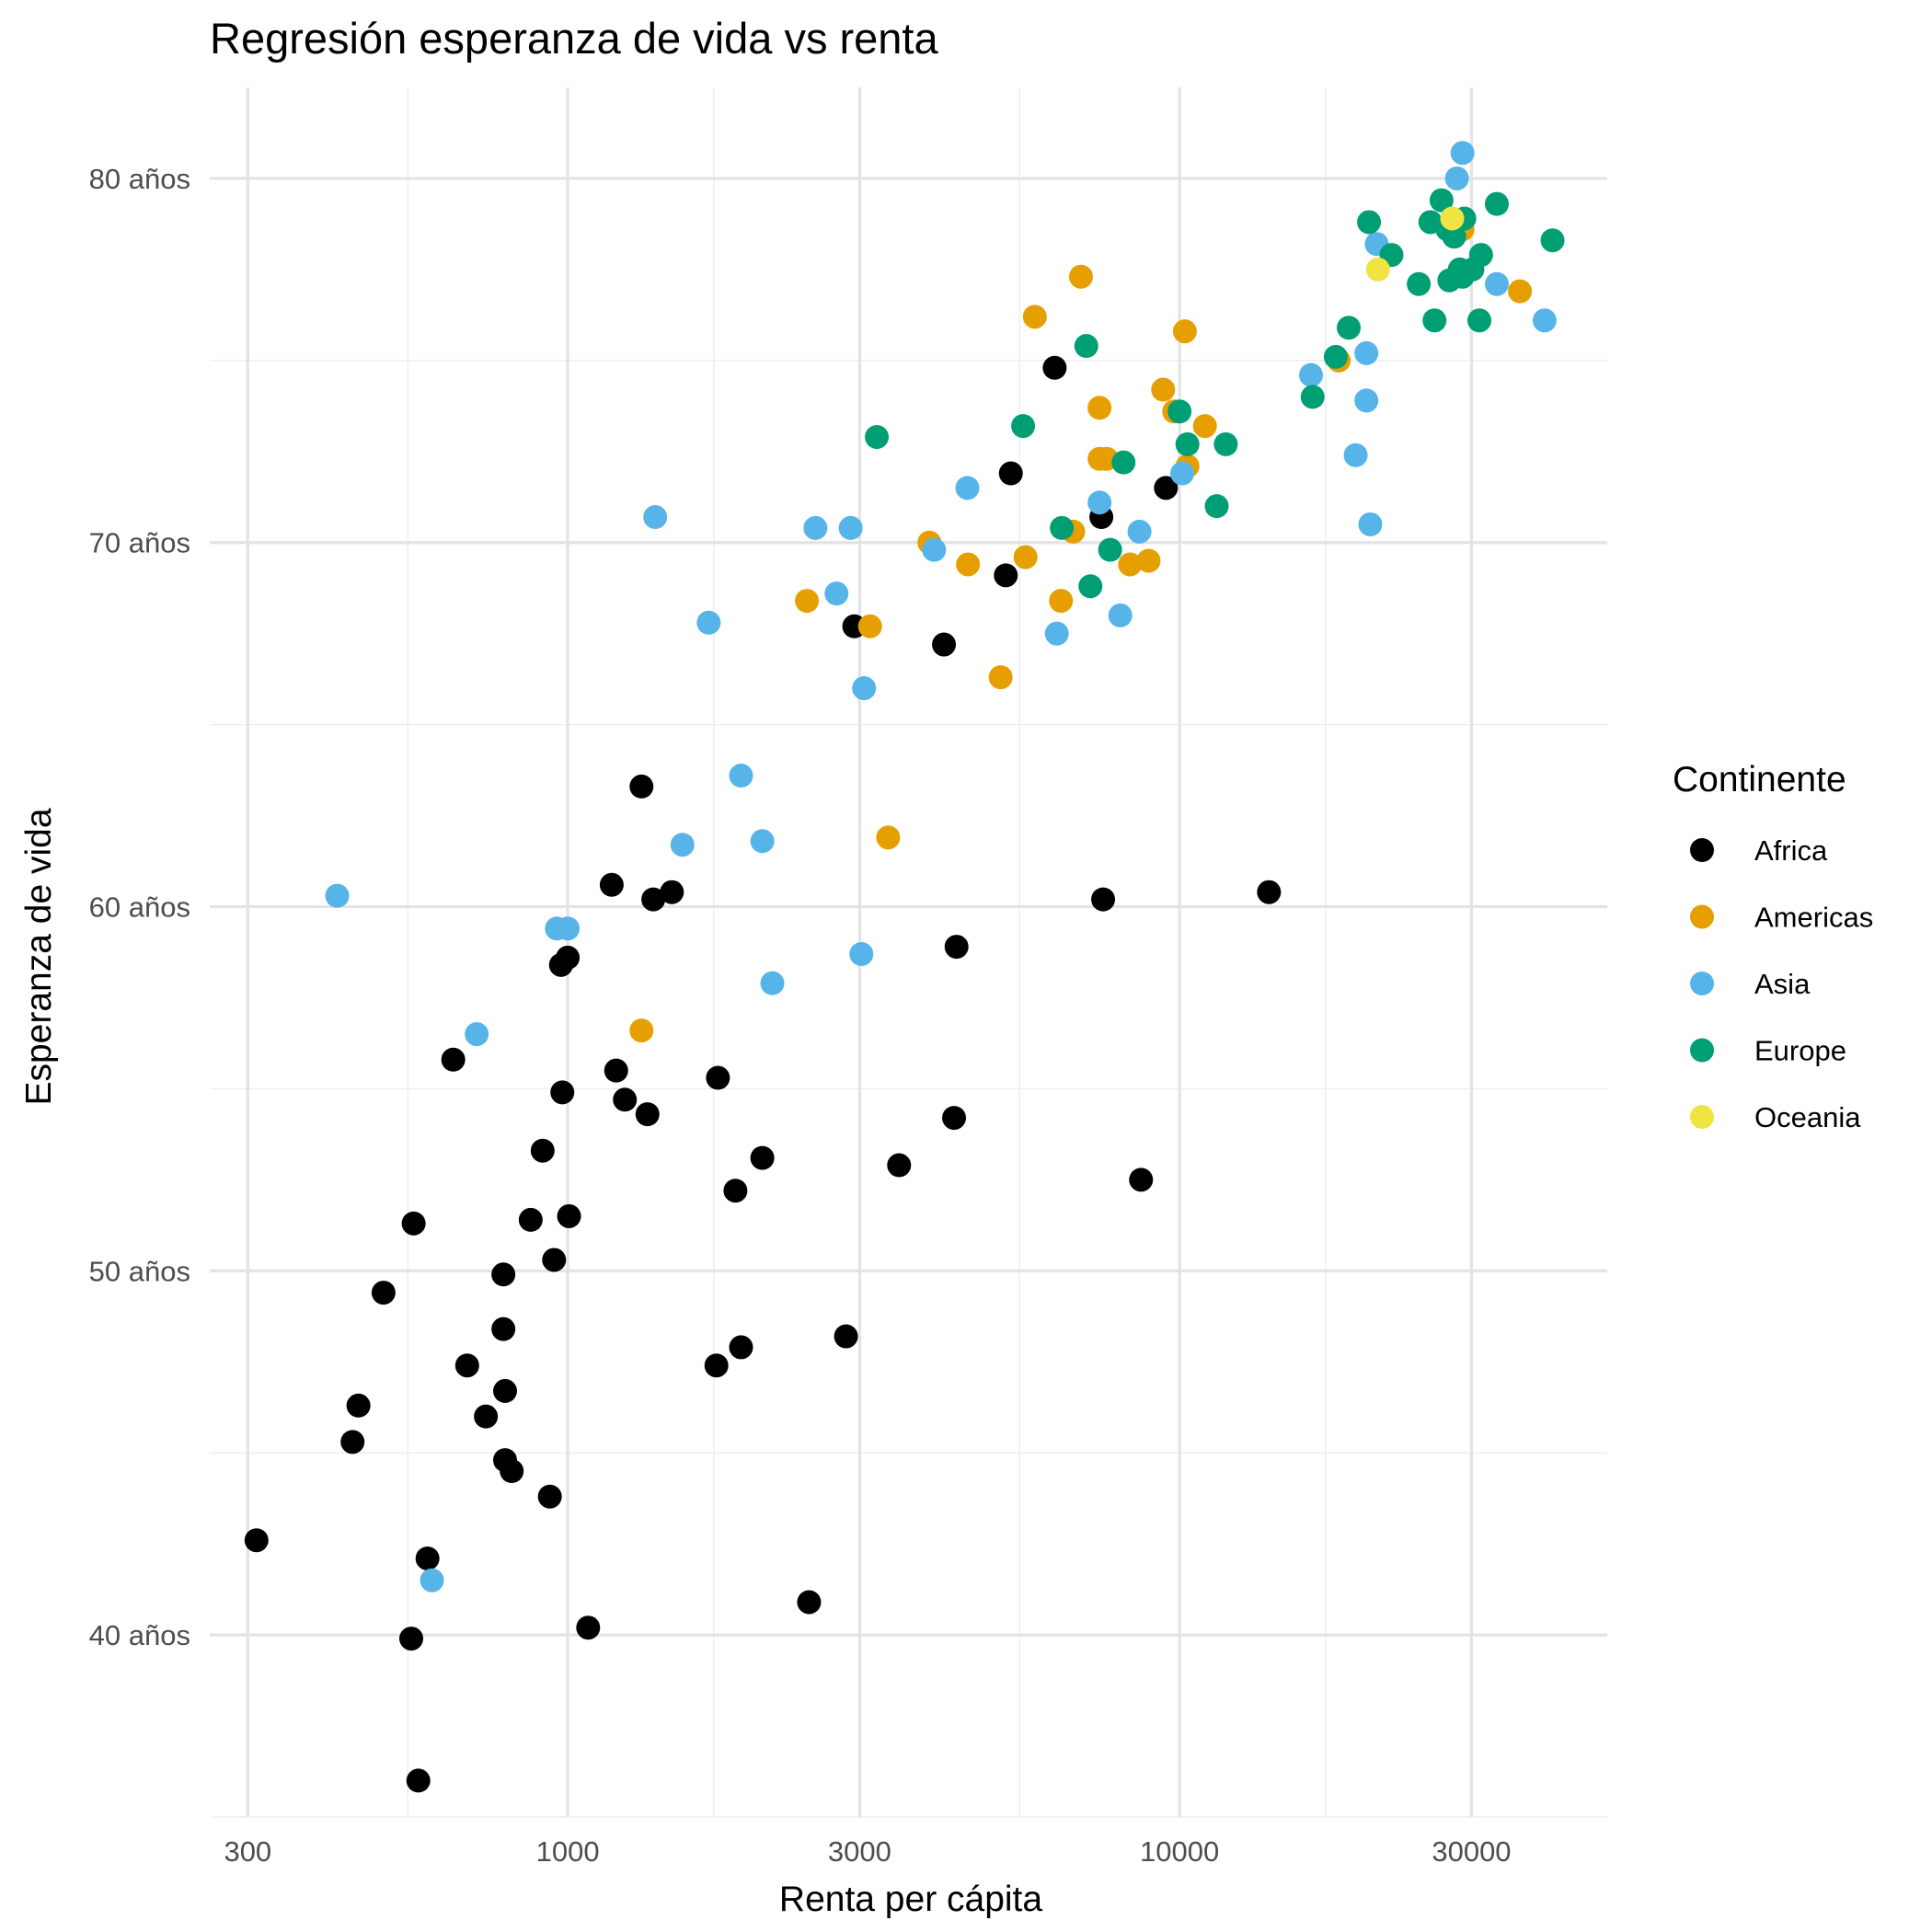 Image resolution: width=1932 pixels, height=1932 pixels. What do you see at coordinates (910, 1899) in the screenshot?
I see `x-axis-title: Renta per cápita` at bounding box center [910, 1899].